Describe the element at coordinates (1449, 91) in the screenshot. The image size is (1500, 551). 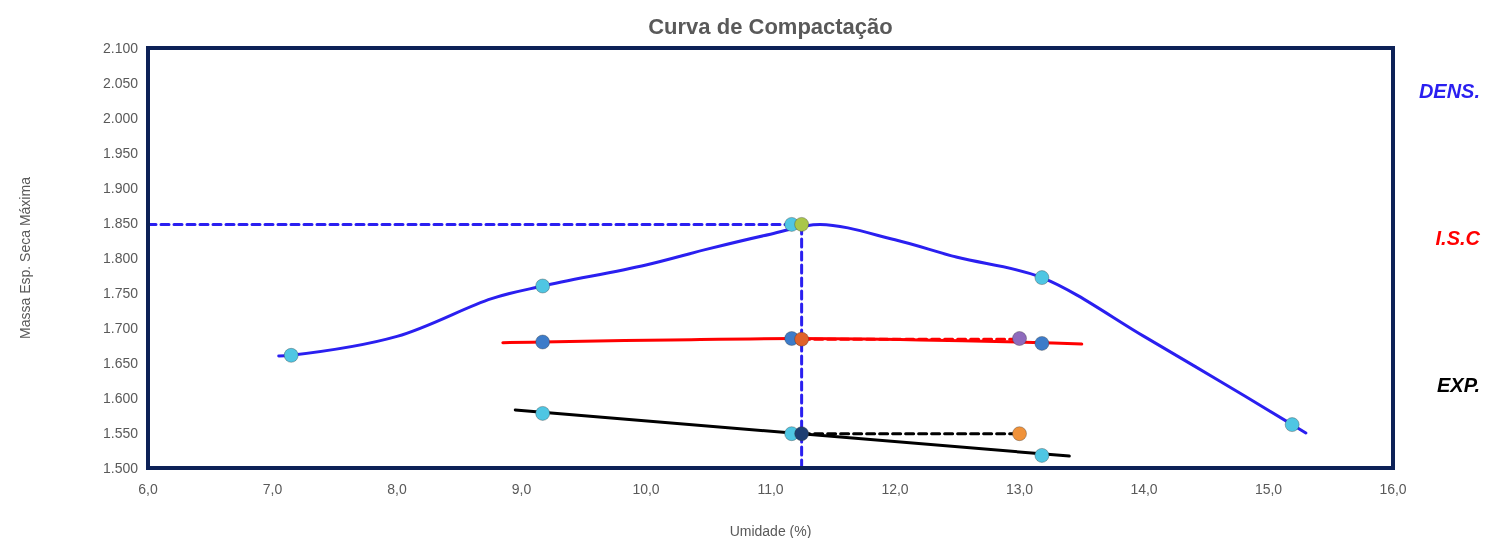
I see `text: DENS.` at that location.